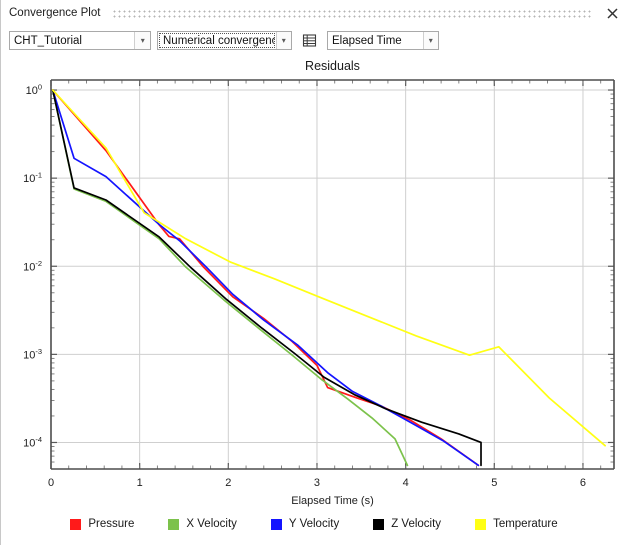  Describe the element at coordinates (111, 524) in the screenshot. I see `legend-label-pressure: Pressure` at that location.